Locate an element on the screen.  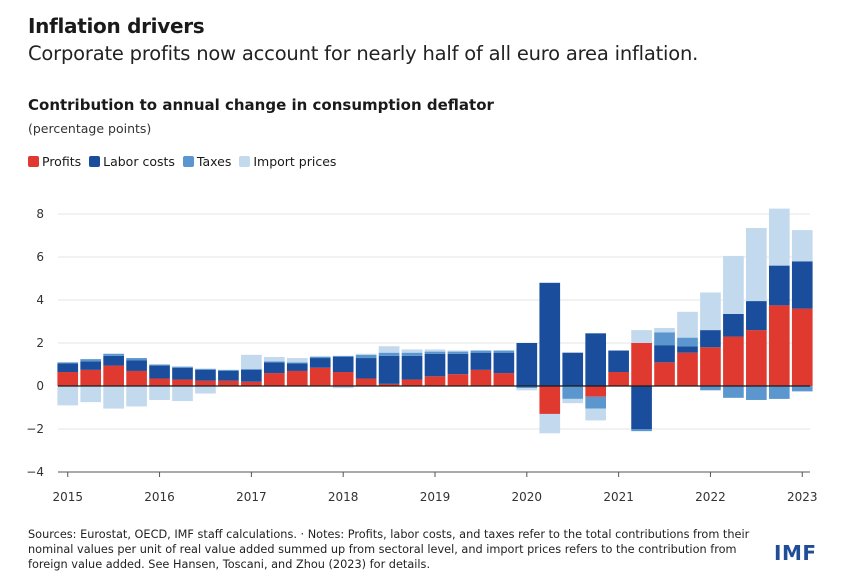
legend-swatch-labor-costs is located at coordinates (95, 161).